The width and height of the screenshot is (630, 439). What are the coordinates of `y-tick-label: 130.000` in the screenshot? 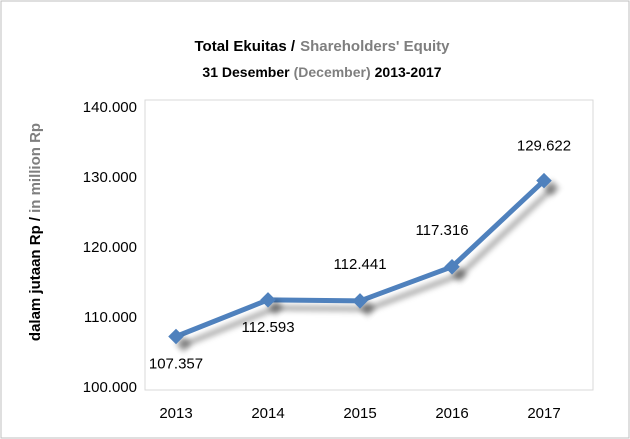 It's located at (110, 177).